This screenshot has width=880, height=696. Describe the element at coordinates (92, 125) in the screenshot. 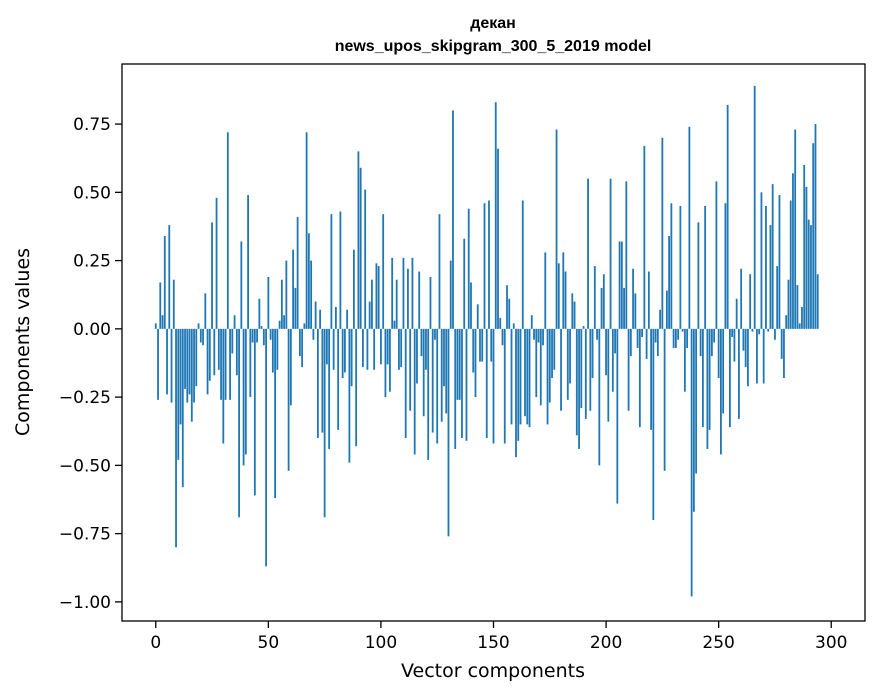

I see `y-tick-label: 0.75` at that location.